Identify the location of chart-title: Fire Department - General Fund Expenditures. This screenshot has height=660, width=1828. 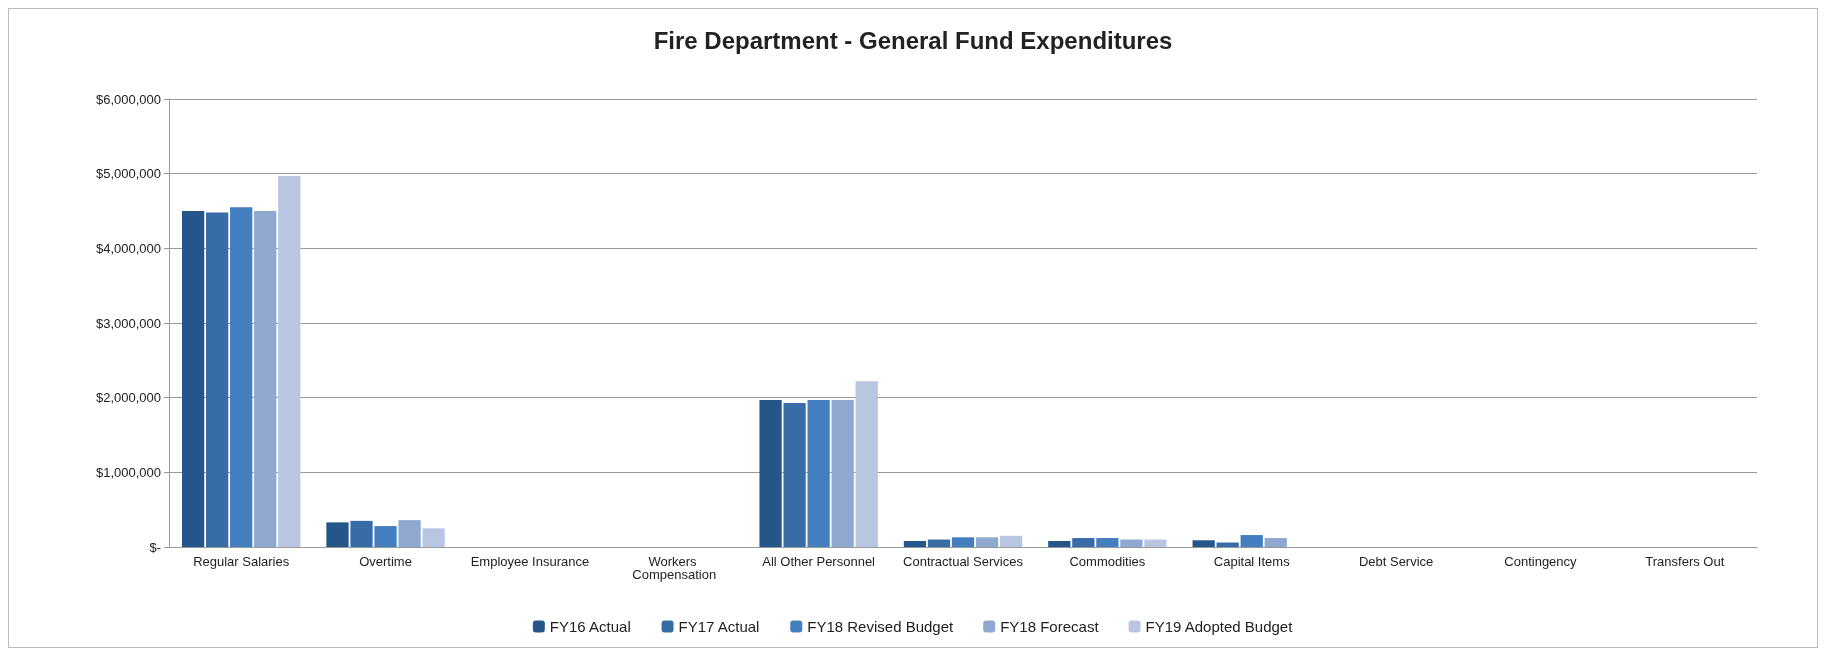
(913, 40).